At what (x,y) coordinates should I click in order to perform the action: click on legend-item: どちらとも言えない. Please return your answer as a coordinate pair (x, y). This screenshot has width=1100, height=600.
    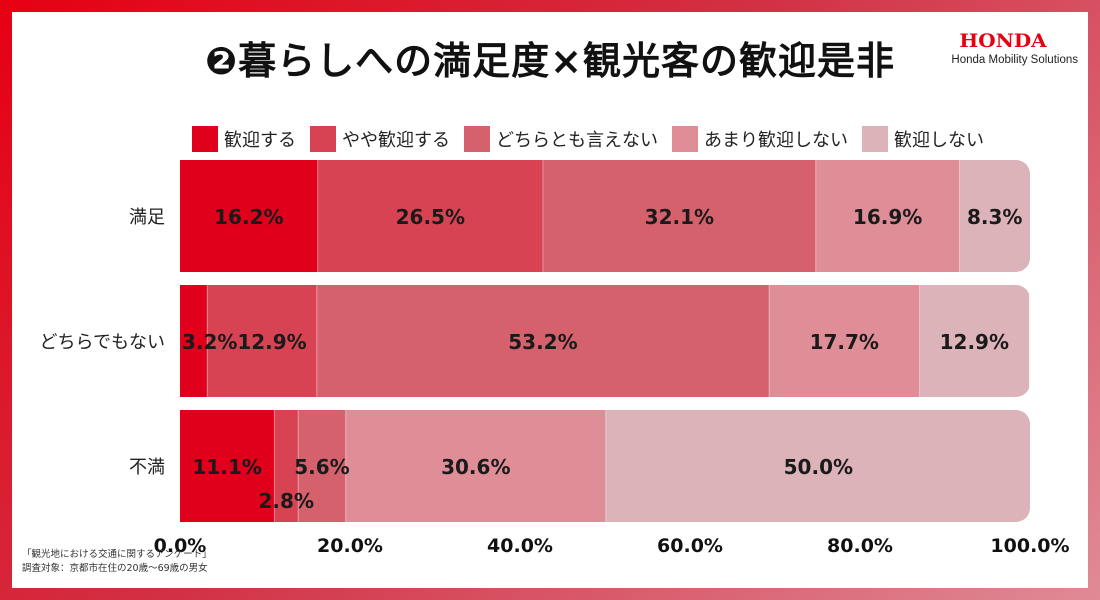
    Looking at the image, I should click on (561, 139).